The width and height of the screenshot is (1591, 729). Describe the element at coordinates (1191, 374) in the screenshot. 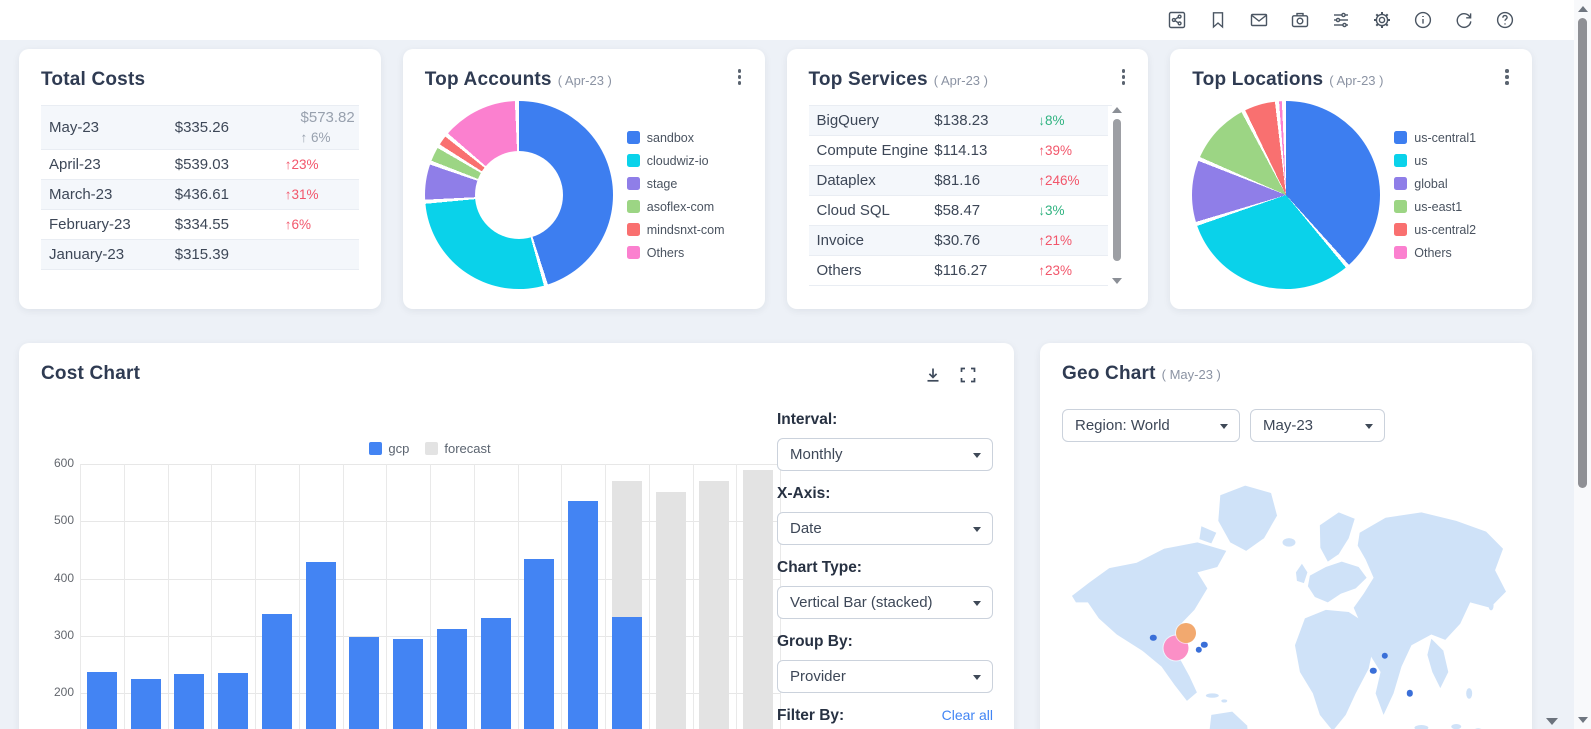

I see `geo-chart-subtitle: ( May-23 )` at that location.